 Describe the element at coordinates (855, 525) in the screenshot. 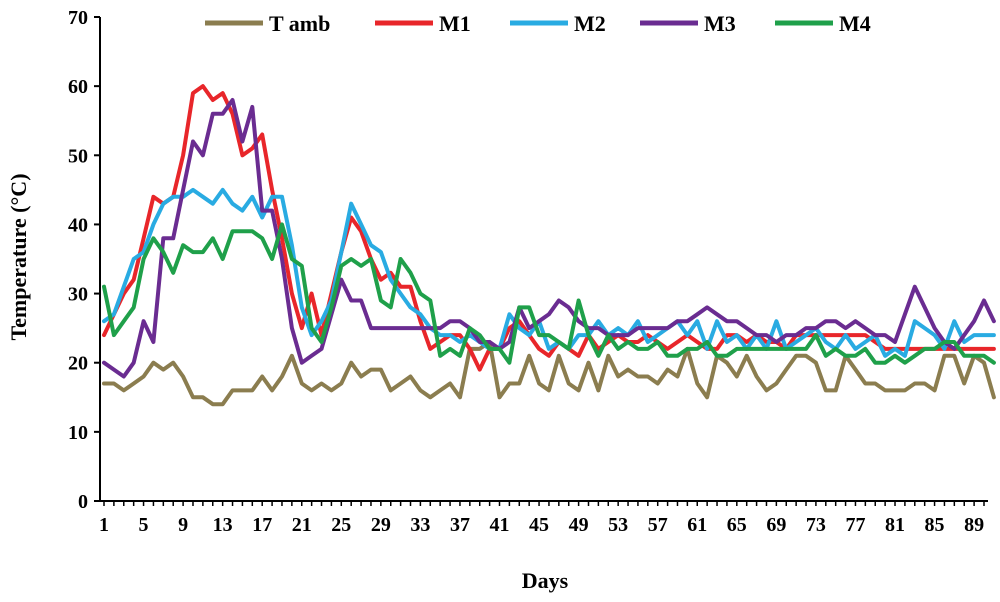

I see `x-tick-label: 77` at that location.